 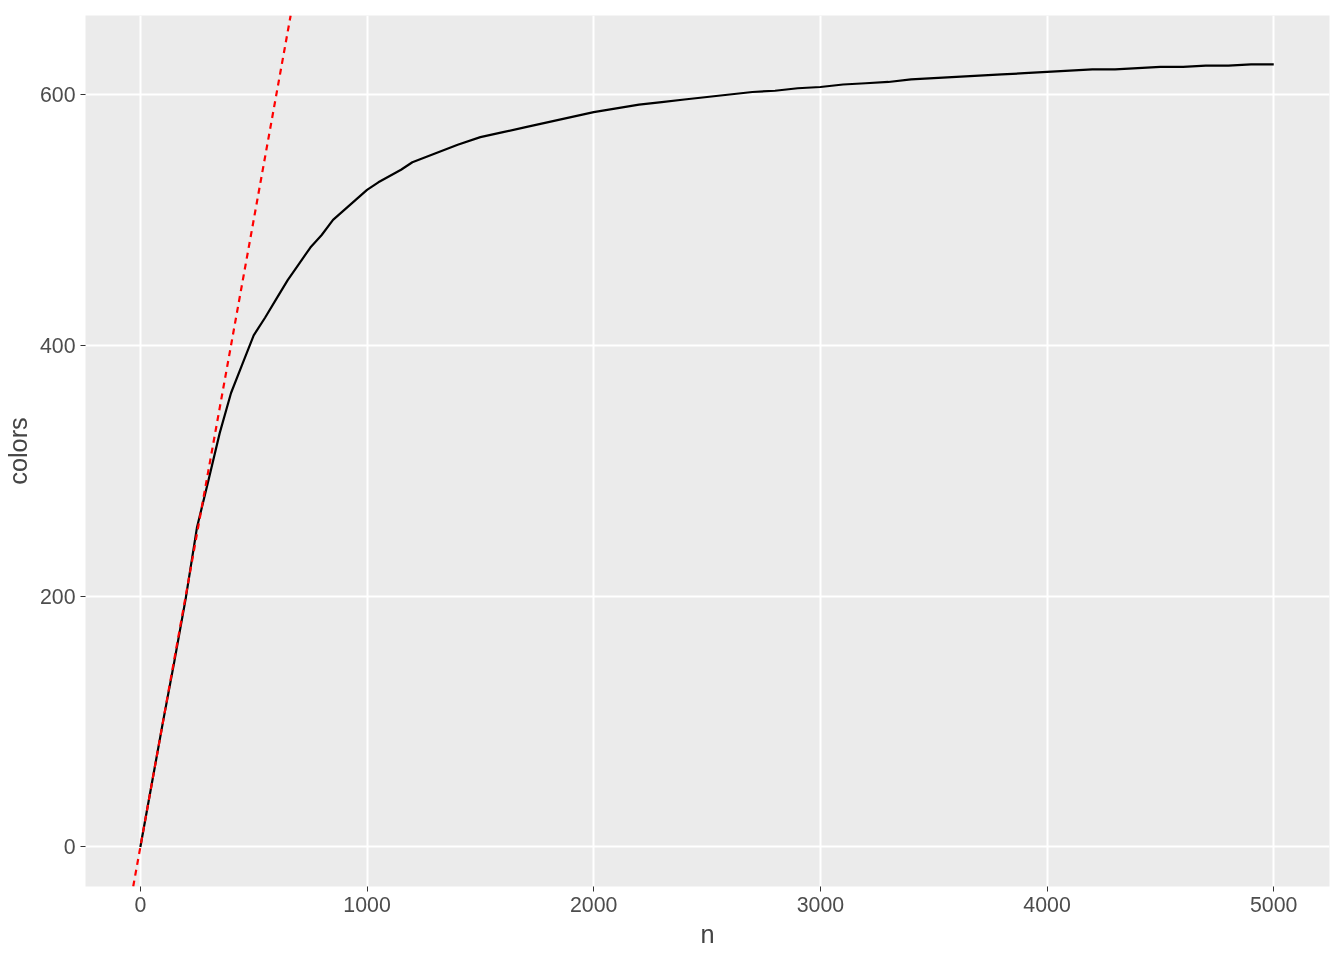 I want to click on x-axis-title: n, so click(x=707, y=933).